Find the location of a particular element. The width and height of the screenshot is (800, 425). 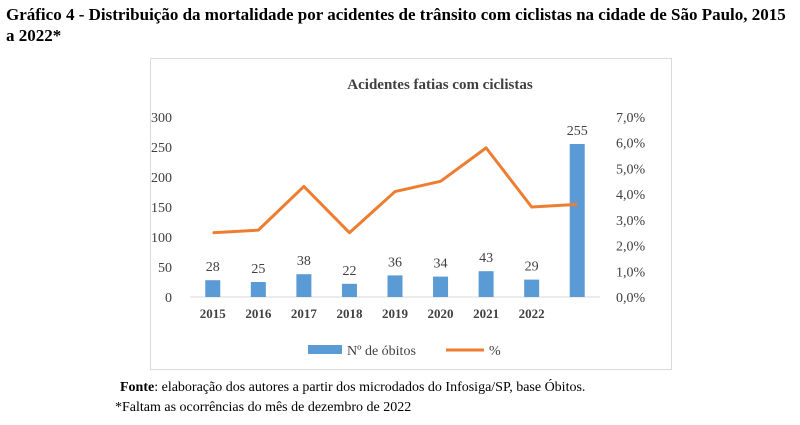

x-tick-label: 2019 is located at coordinates (395, 313).